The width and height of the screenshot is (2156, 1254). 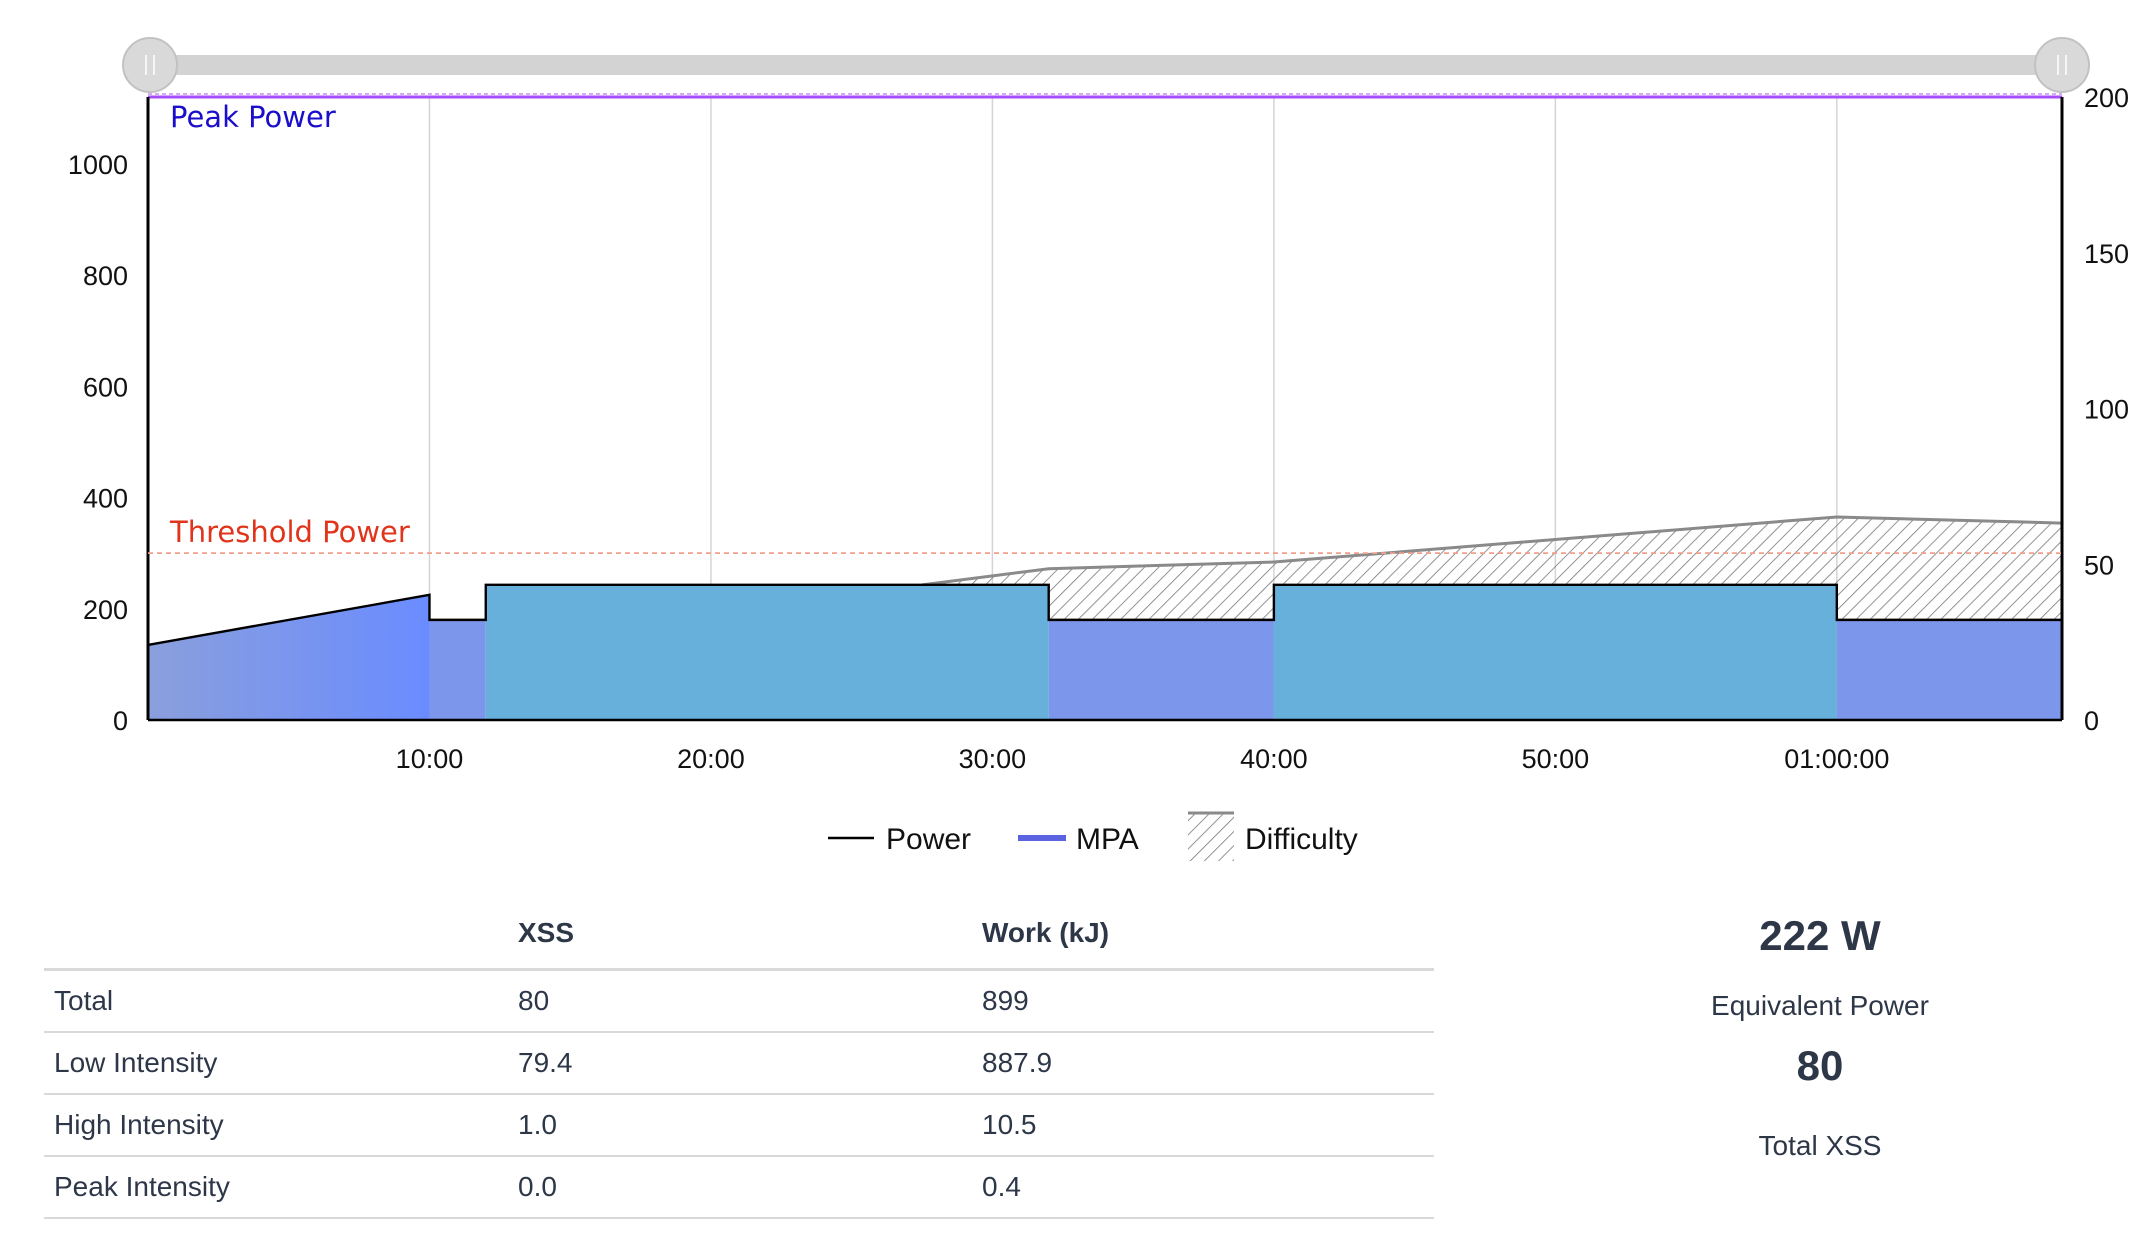 I want to click on x-tick-label: 30:00, so click(x=993, y=759).